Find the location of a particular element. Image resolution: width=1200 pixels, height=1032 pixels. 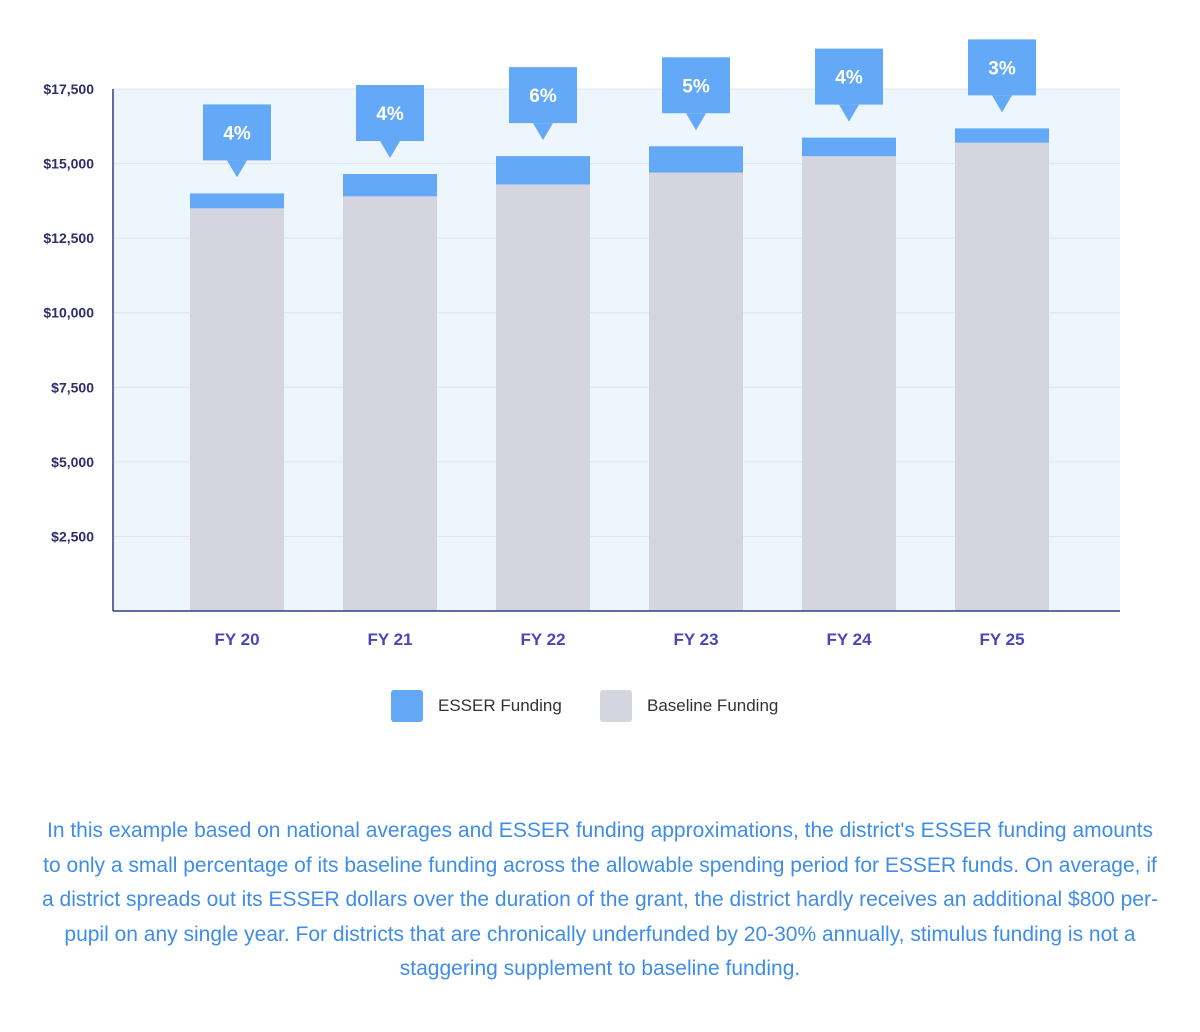

callout-label: 6% is located at coordinates (543, 96).